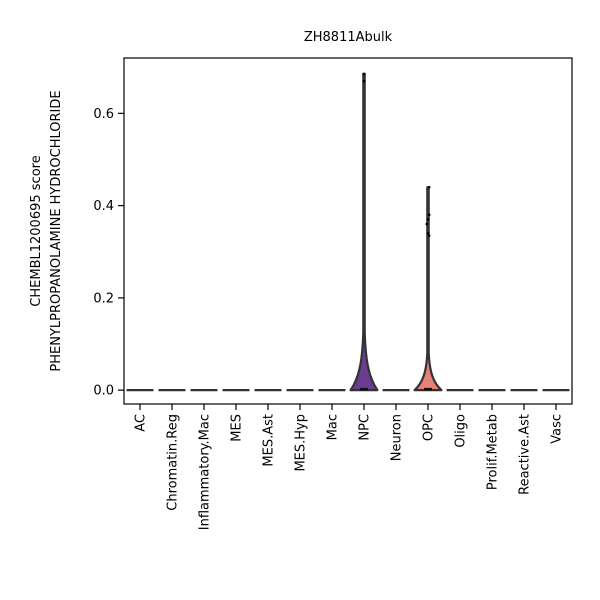 The width and height of the screenshot is (600, 600). What do you see at coordinates (108, 253) in the screenshot?
I see `y-axis: 0.0 0.2 0.4 0.6` at bounding box center [108, 253].